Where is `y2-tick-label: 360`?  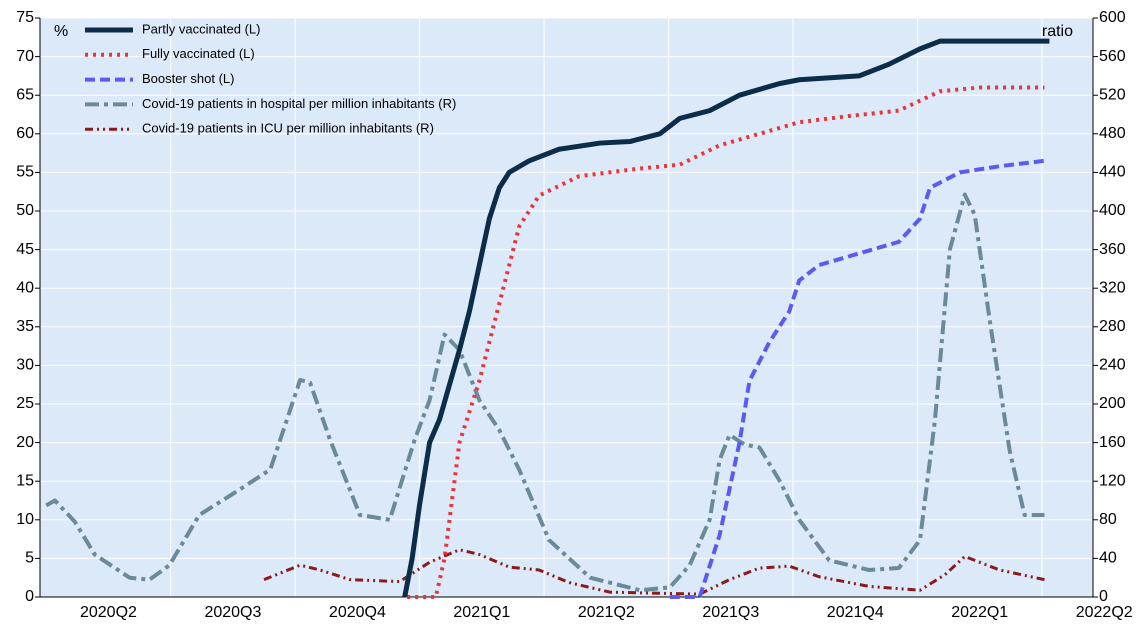
y2-tick-label: 360 is located at coordinates (1112, 249).